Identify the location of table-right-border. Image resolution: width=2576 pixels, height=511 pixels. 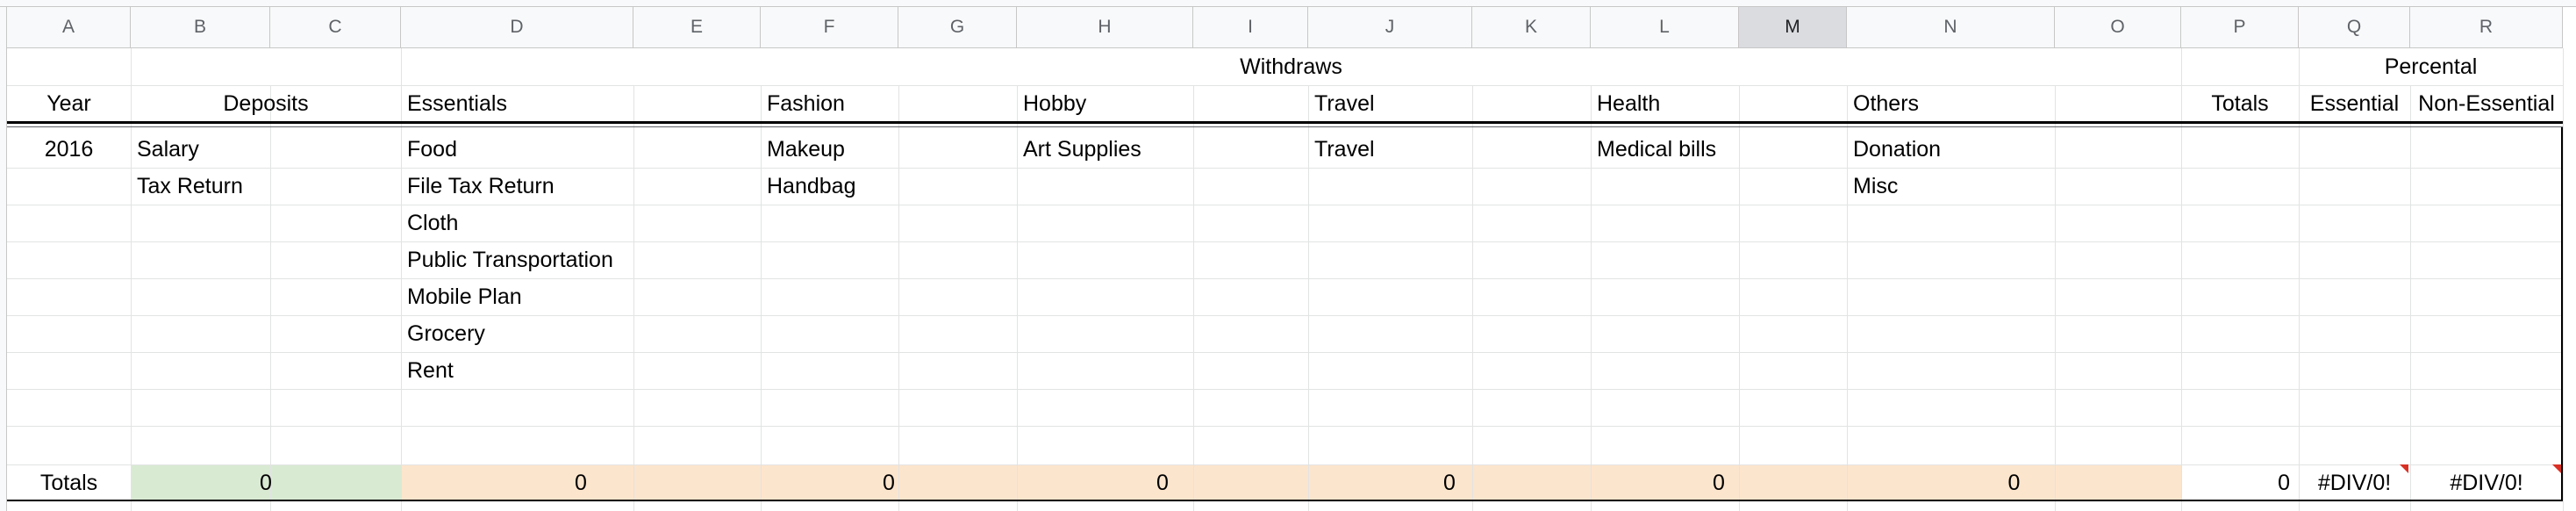
(2562, 314).